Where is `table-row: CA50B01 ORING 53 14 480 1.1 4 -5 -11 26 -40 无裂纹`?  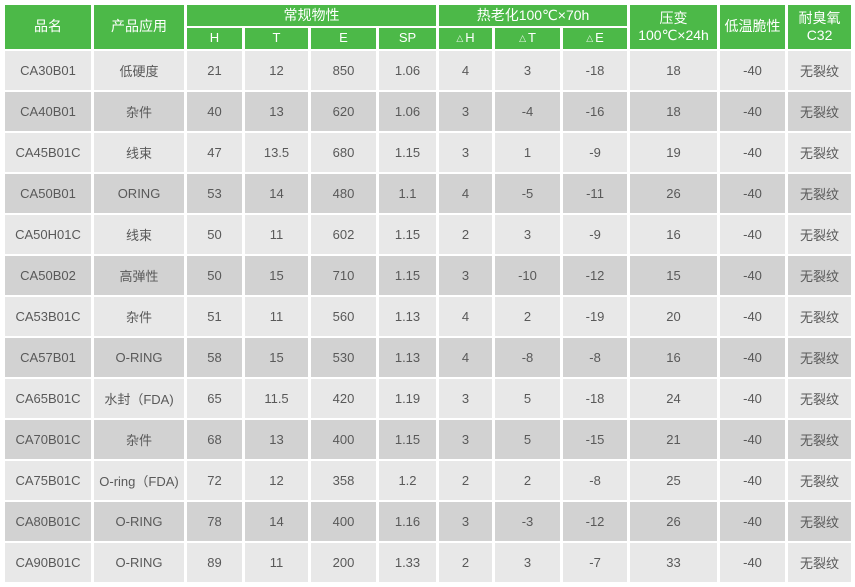 table-row: CA50B01 ORING 53 14 480 1.1 4 -5 -11 26 -40 无裂纹 is located at coordinates (428, 193).